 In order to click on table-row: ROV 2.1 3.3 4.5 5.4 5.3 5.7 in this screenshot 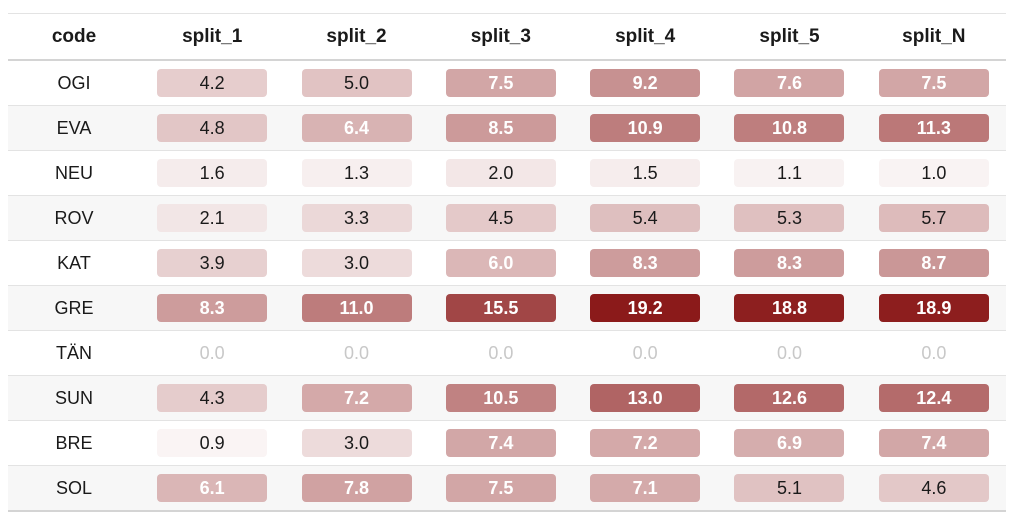, I will do `click(507, 218)`.